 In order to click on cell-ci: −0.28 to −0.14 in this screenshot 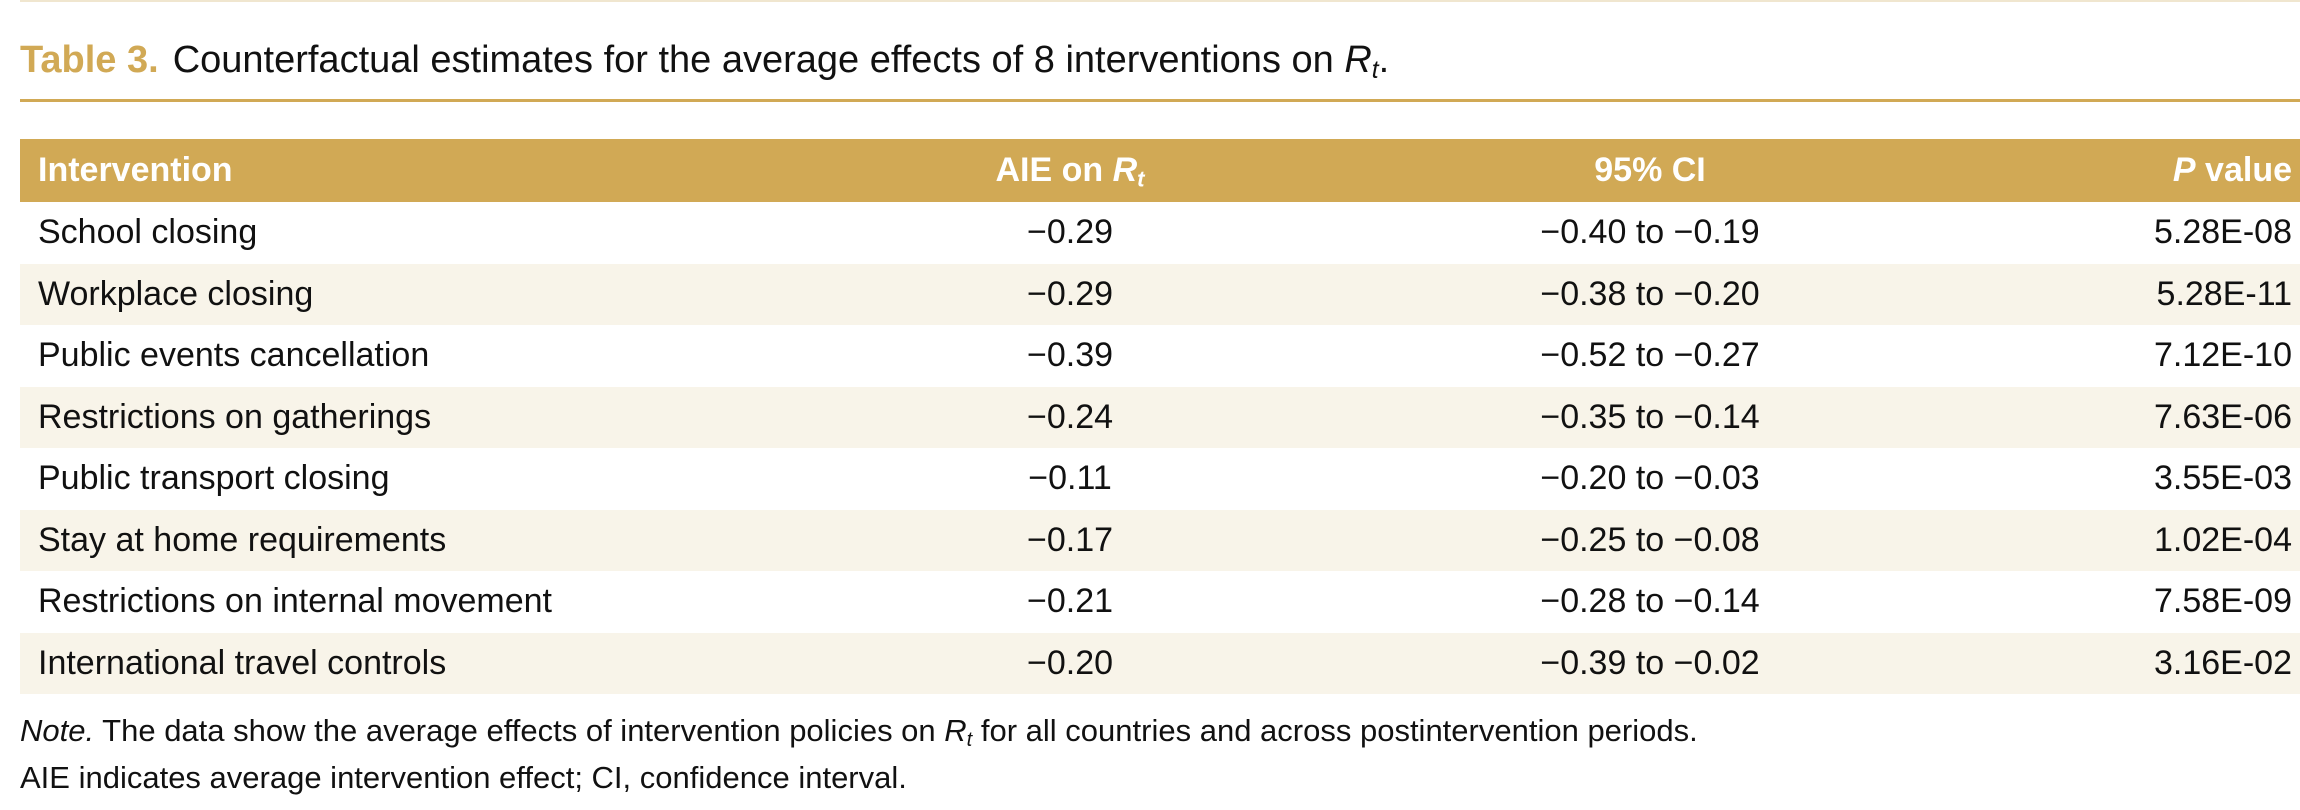, I will do `click(1650, 601)`.